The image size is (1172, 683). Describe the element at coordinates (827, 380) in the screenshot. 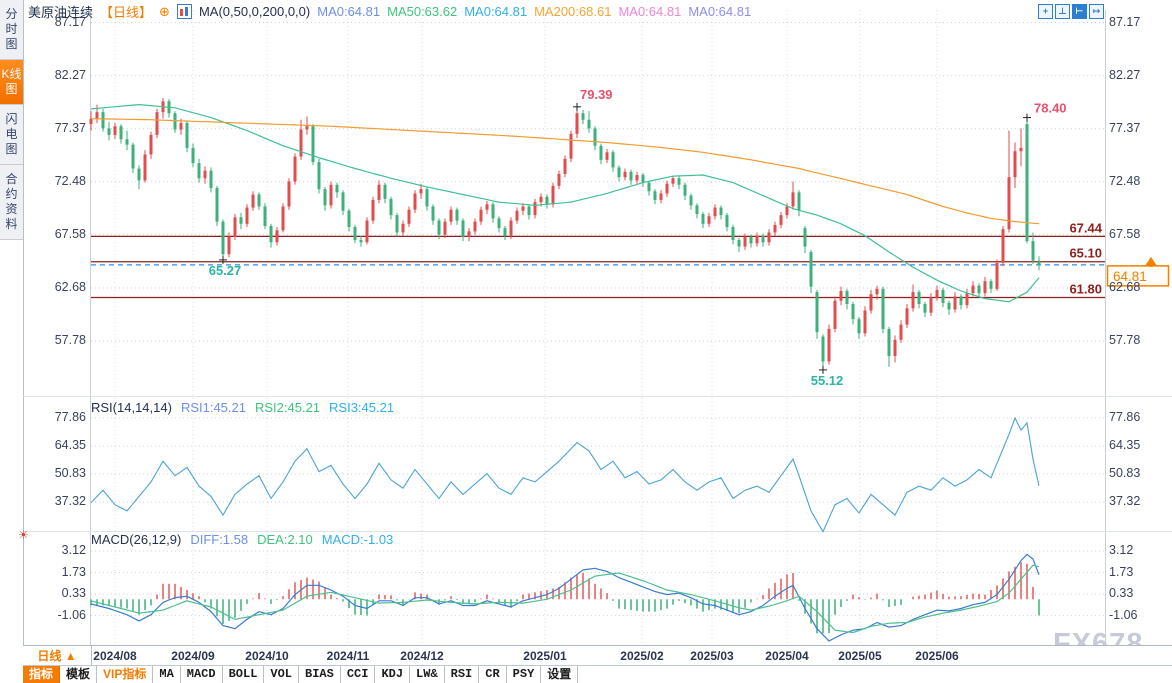

I see `annotation-55.12: 55.12` at that location.